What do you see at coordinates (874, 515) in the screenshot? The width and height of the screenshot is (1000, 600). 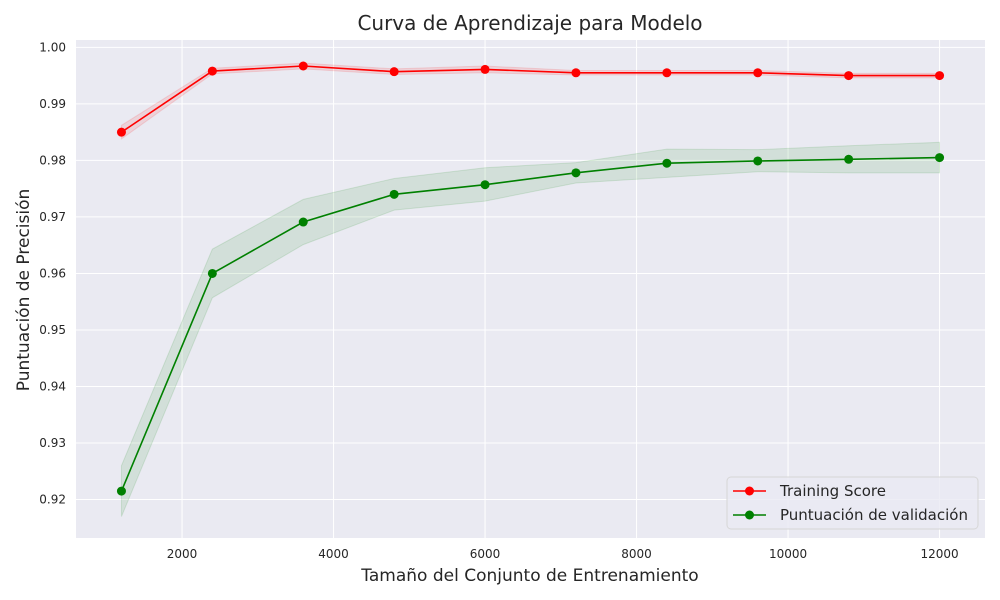 I see `legend-label: Puntuación de validación` at bounding box center [874, 515].